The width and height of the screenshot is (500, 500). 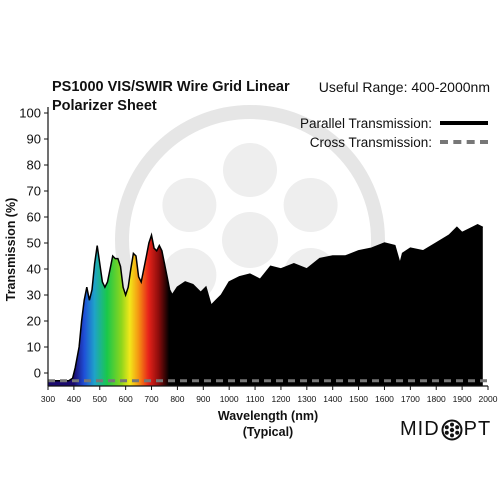 What do you see at coordinates (177, 399) in the screenshot?
I see `x-tick-label: 800` at bounding box center [177, 399].